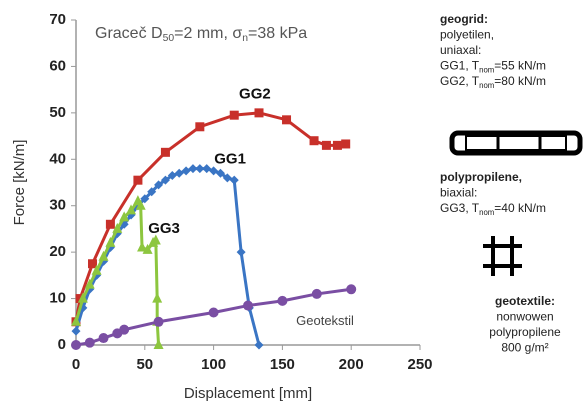 Image resolution: width=588 pixels, height=410 pixels. I want to click on side-note: polyetilen,, so click(467, 35).